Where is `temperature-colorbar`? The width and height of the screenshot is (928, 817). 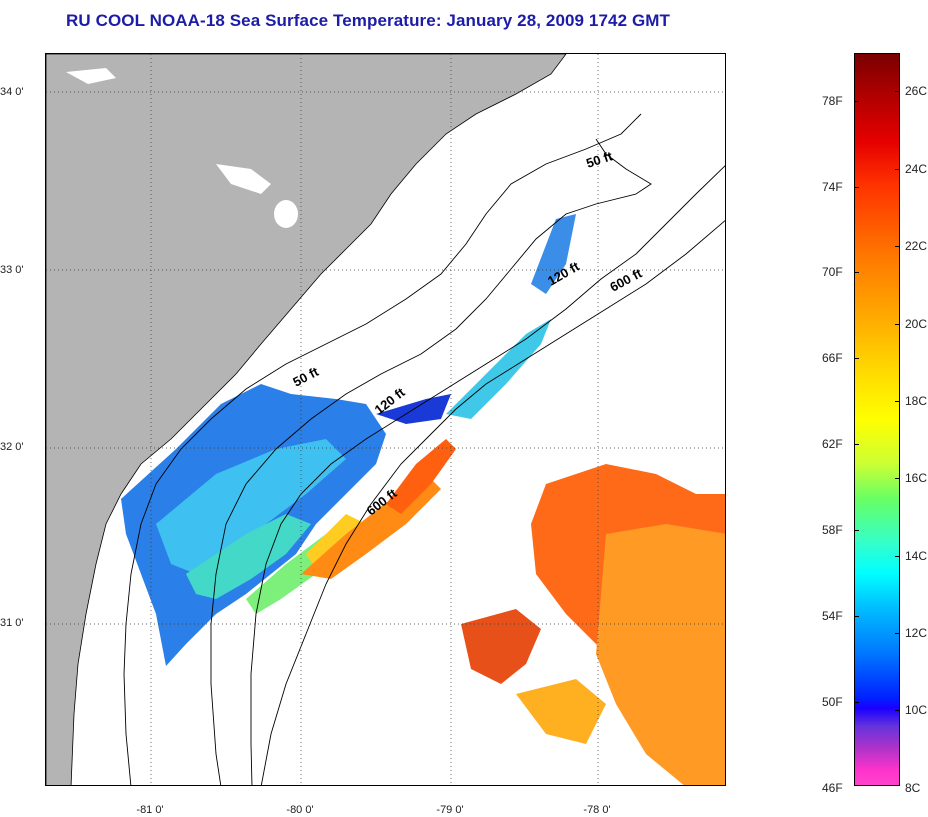 temperature-colorbar is located at coordinates (877, 419).